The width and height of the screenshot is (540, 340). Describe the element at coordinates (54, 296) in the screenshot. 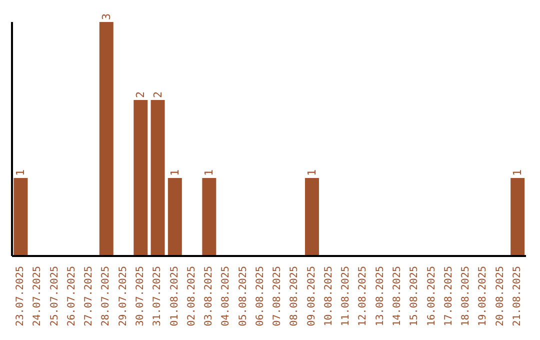

I see `x-tick-label: 25.07.2025` at that location.